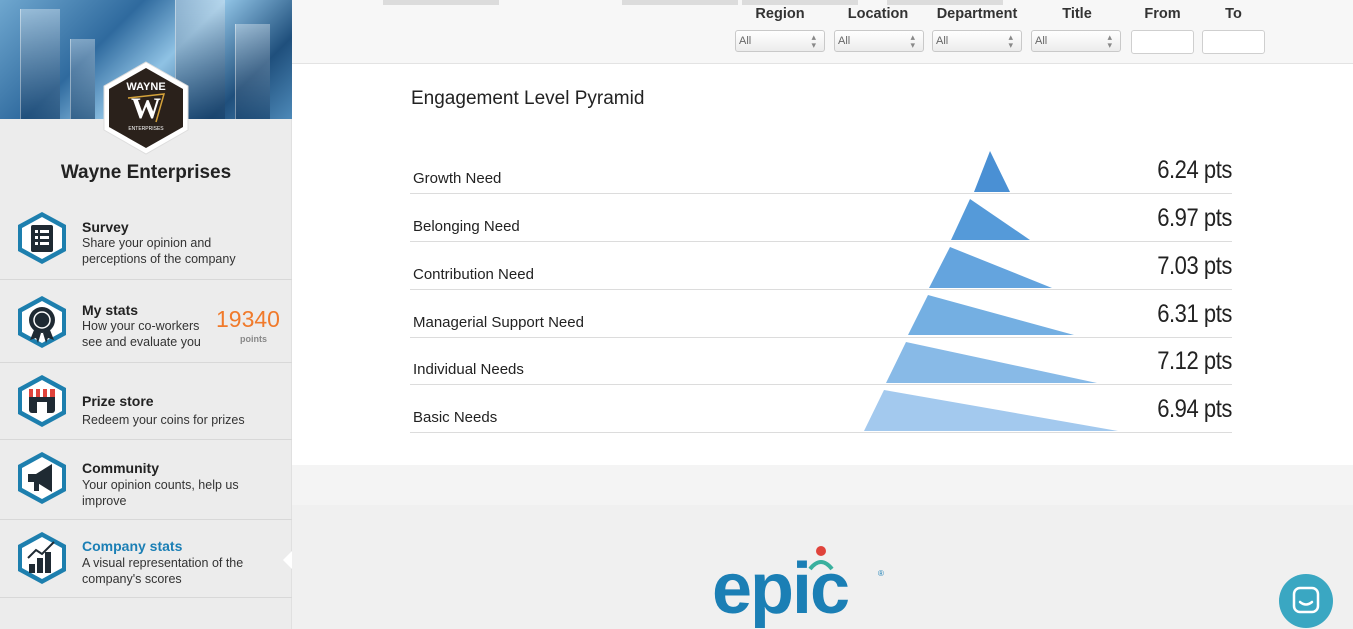  Describe the element at coordinates (821, 170) in the screenshot. I see `pyramid-row: Growth Need 6.24 pts` at that location.